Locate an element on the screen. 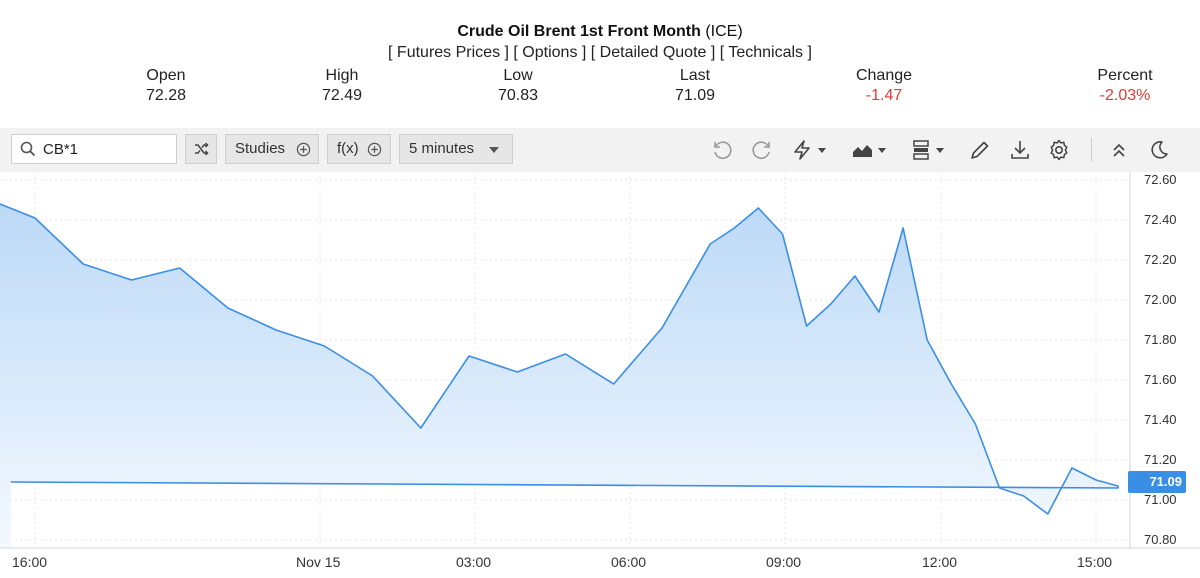 Image resolution: width=1200 pixels, height=578 pixels. y-tick-label: 72.20 is located at coordinates (1160, 259).